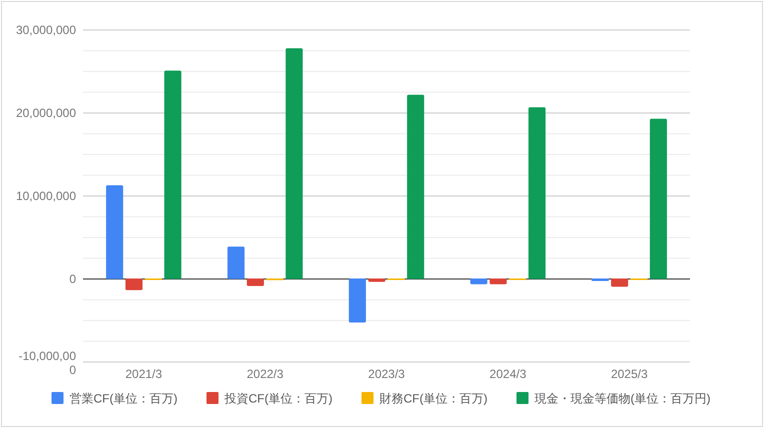  Describe the element at coordinates (387, 374) in the screenshot. I see `x-tick-label: 2023/3` at that location.